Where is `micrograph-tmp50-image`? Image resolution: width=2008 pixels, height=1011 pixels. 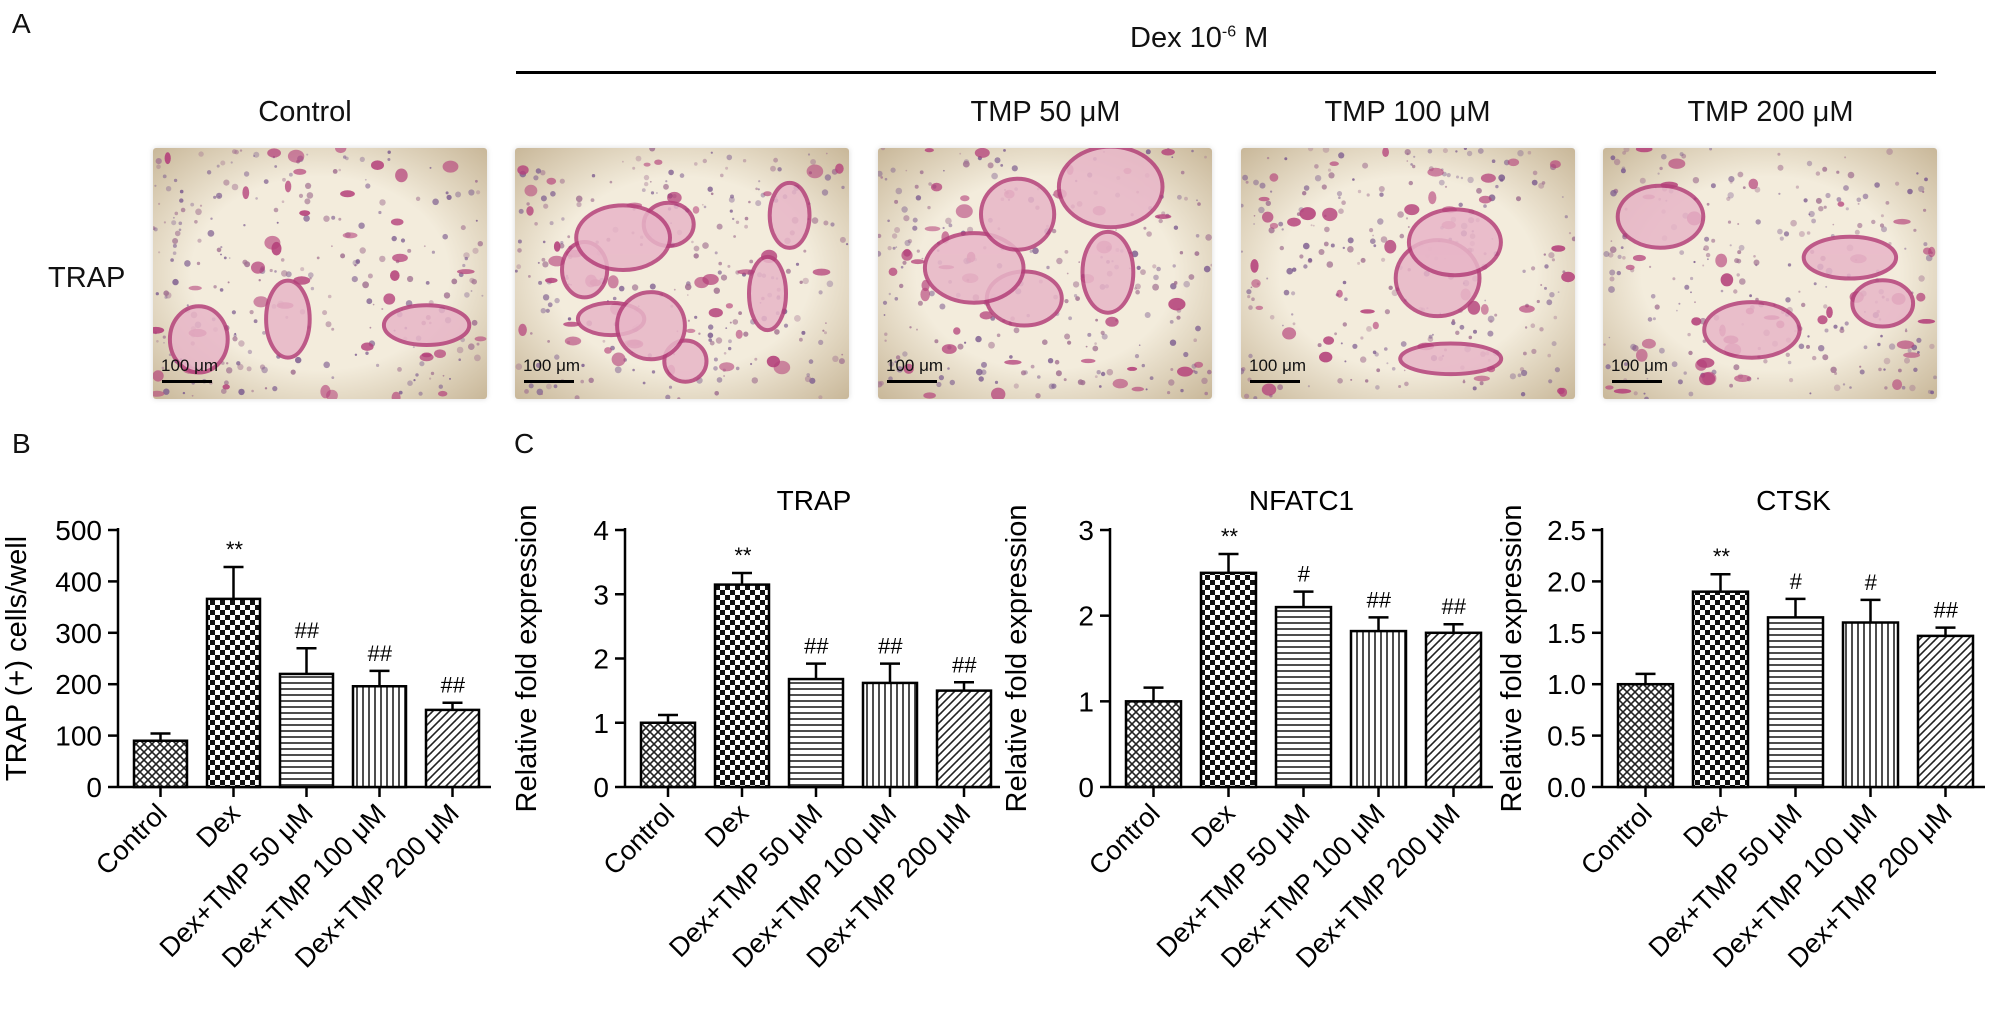 micrograph-tmp50-image is located at coordinates (1045, 273).